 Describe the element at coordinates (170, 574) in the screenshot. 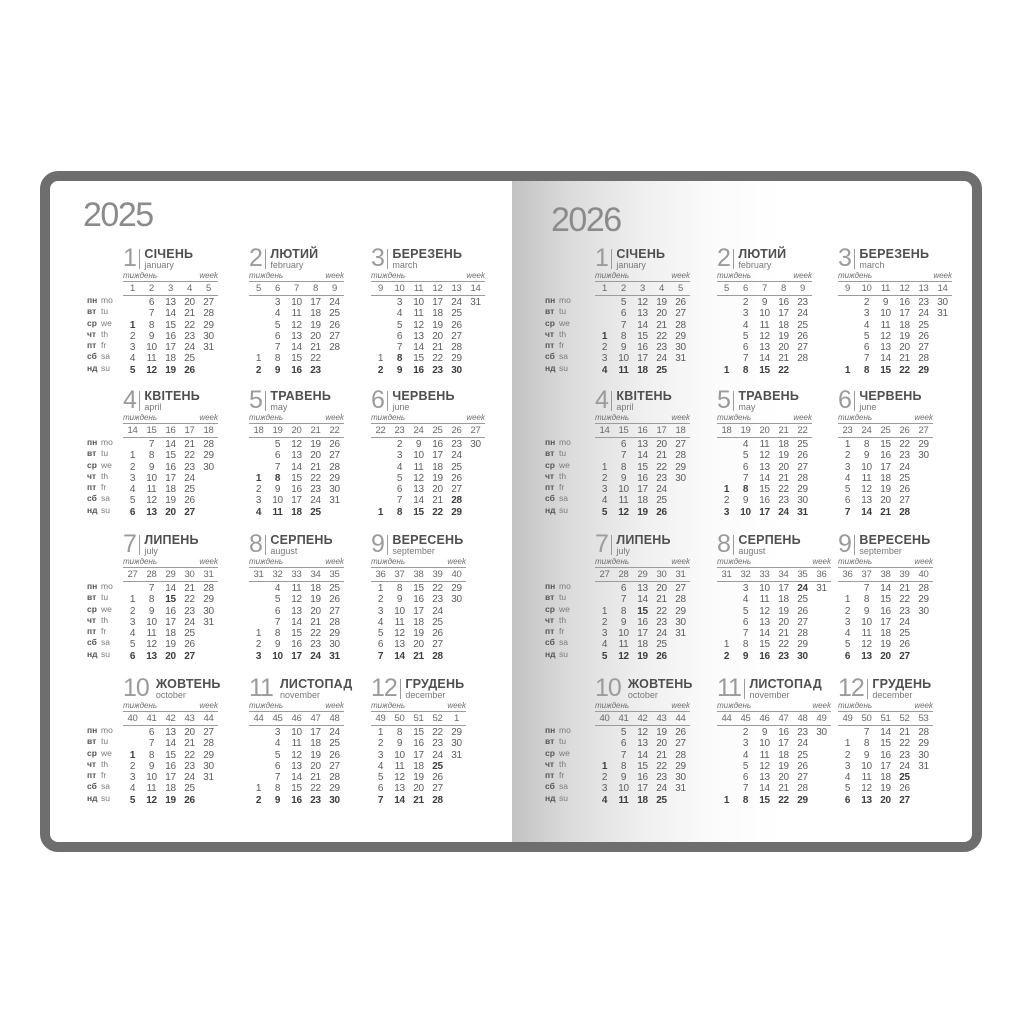

I see `week-numbers-row: 27 28 29 30 31` at that location.